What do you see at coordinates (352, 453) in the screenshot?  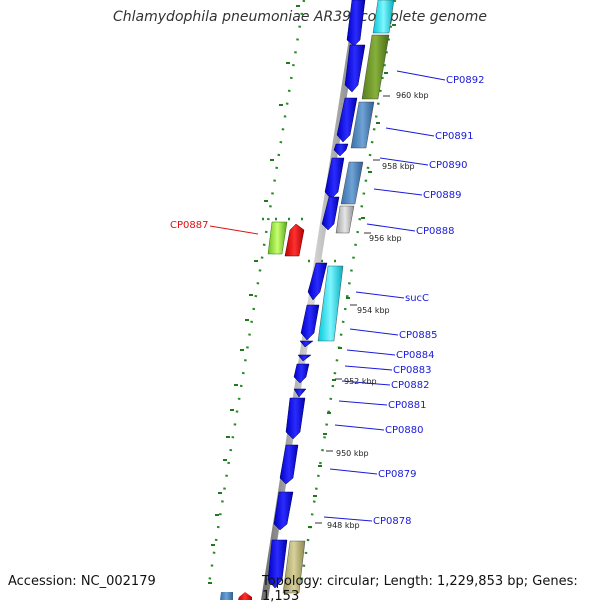 I see `ruler-label: 950 kbp` at bounding box center [352, 453].